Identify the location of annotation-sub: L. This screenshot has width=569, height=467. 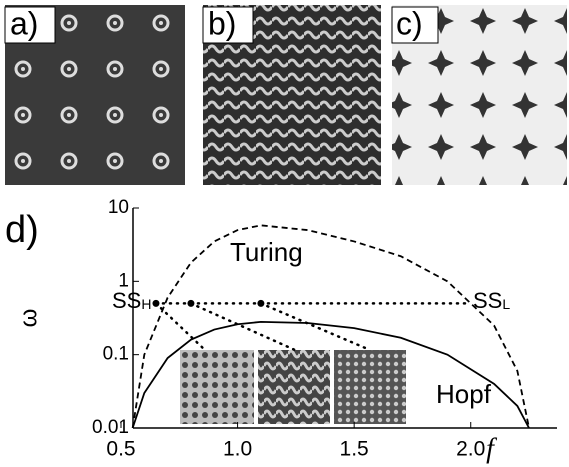
(506, 304).